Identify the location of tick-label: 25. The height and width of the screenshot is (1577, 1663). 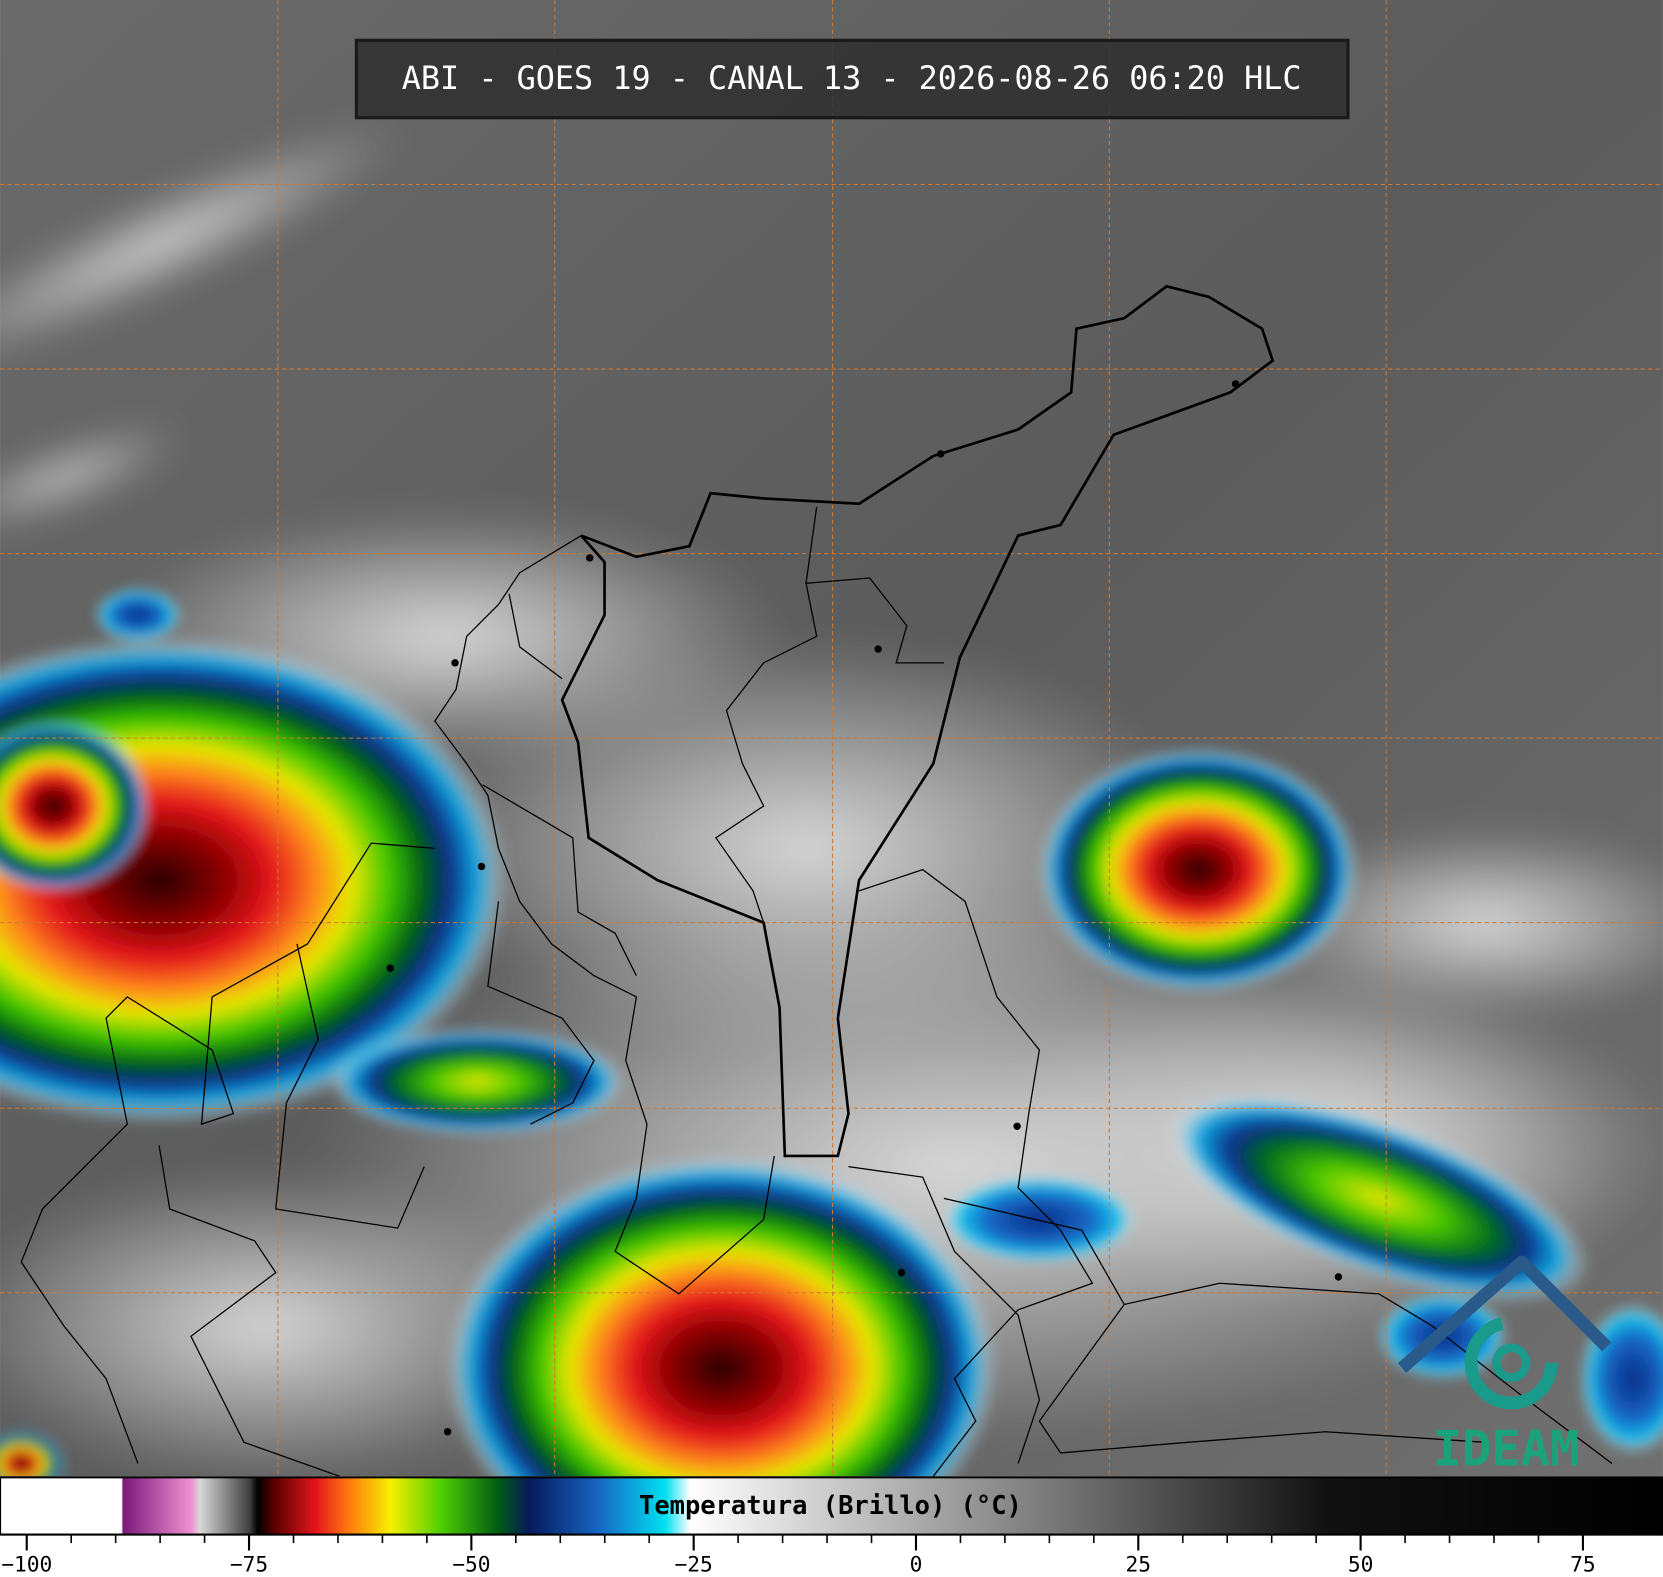
(1139, 1565).